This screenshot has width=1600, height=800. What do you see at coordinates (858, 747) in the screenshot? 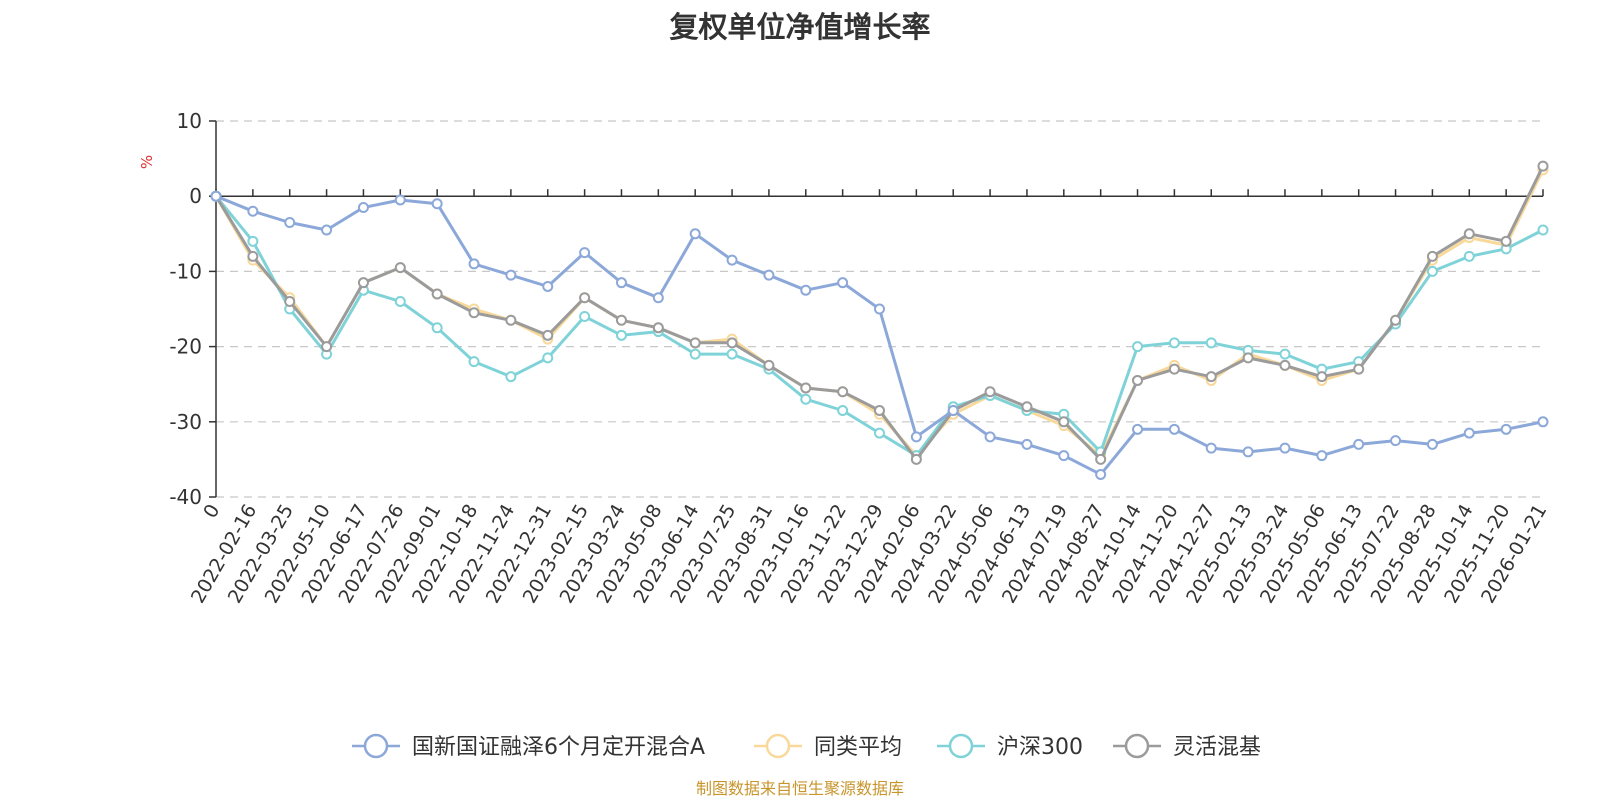
I see `legend-label: 同类平均` at bounding box center [858, 747].